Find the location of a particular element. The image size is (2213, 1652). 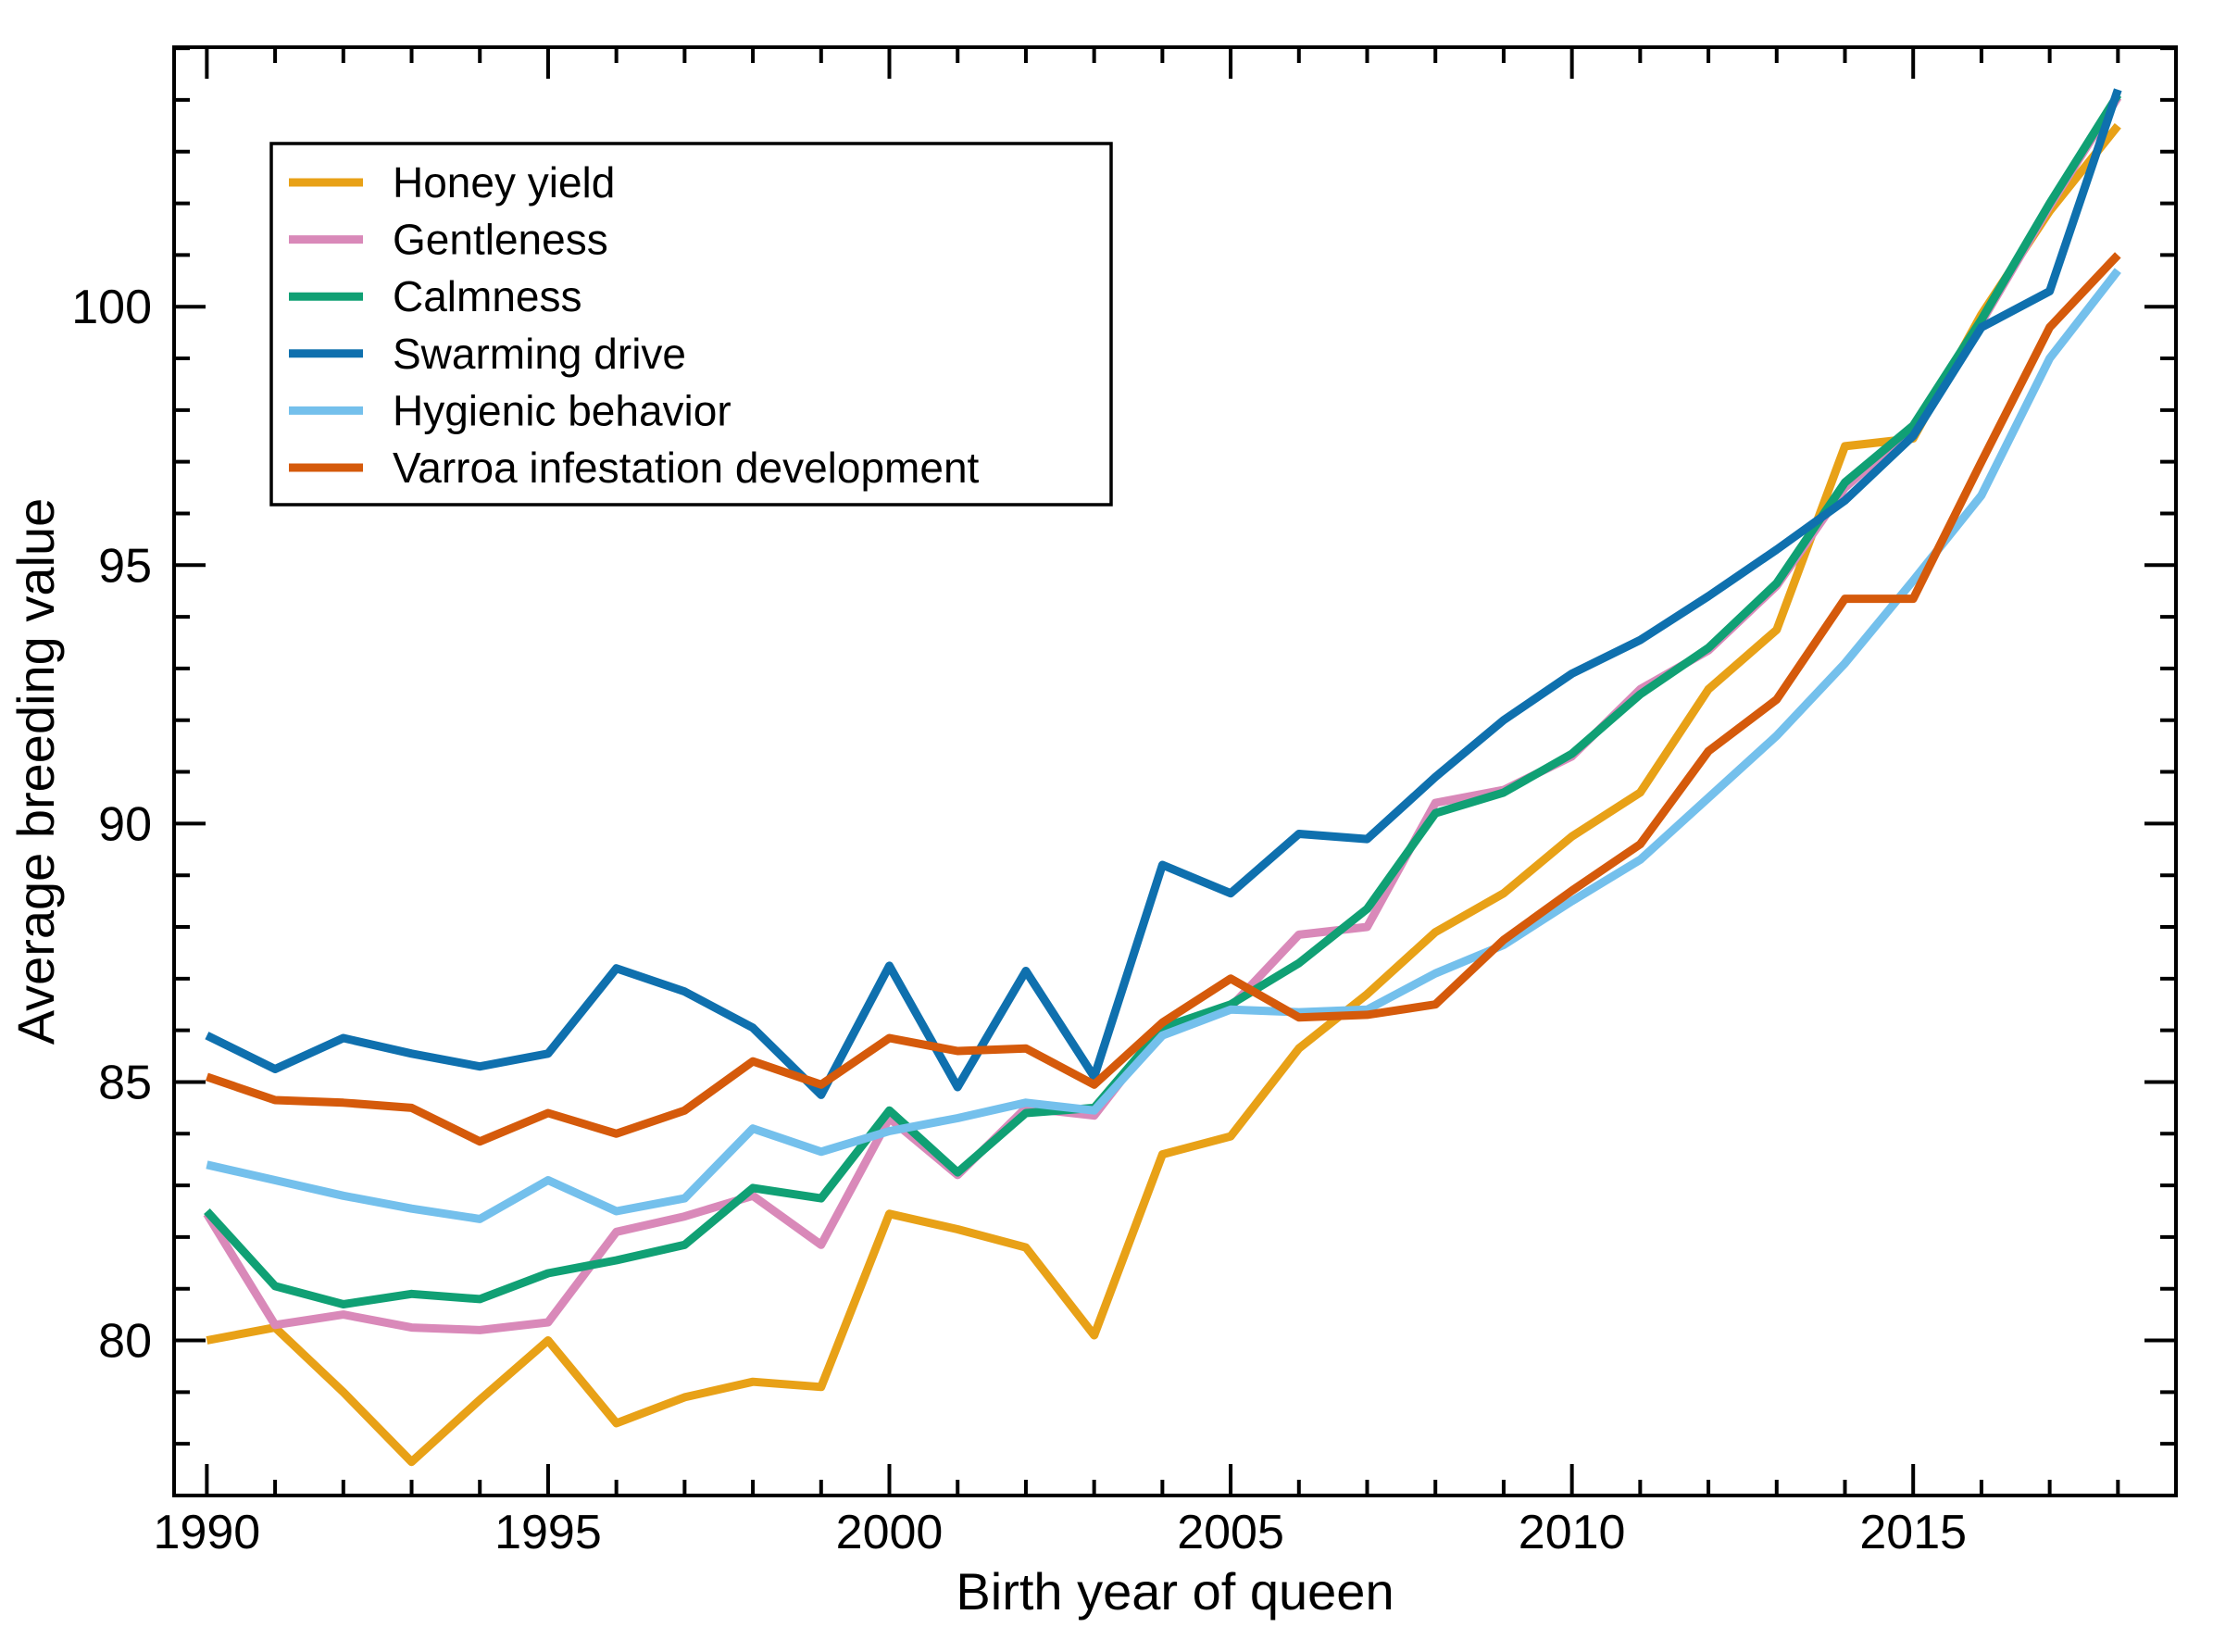

x-tick-label: 1995 is located at coordinates (548, 1532).